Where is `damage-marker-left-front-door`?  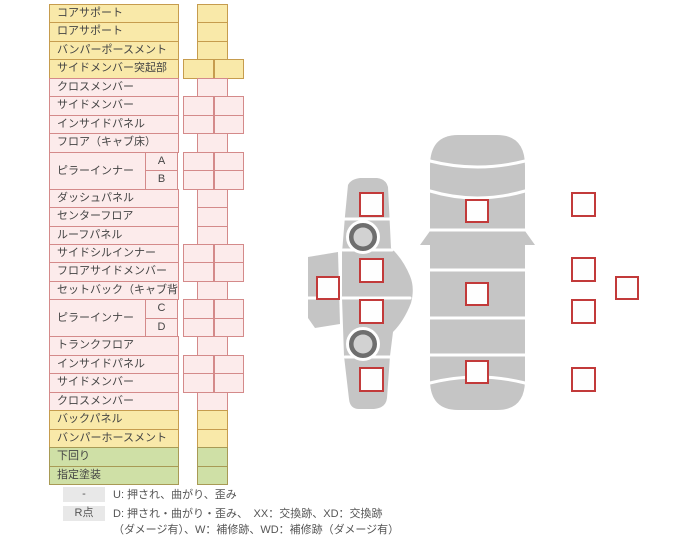
damage-marker-left-front-door is located at coordinates (371, 270).